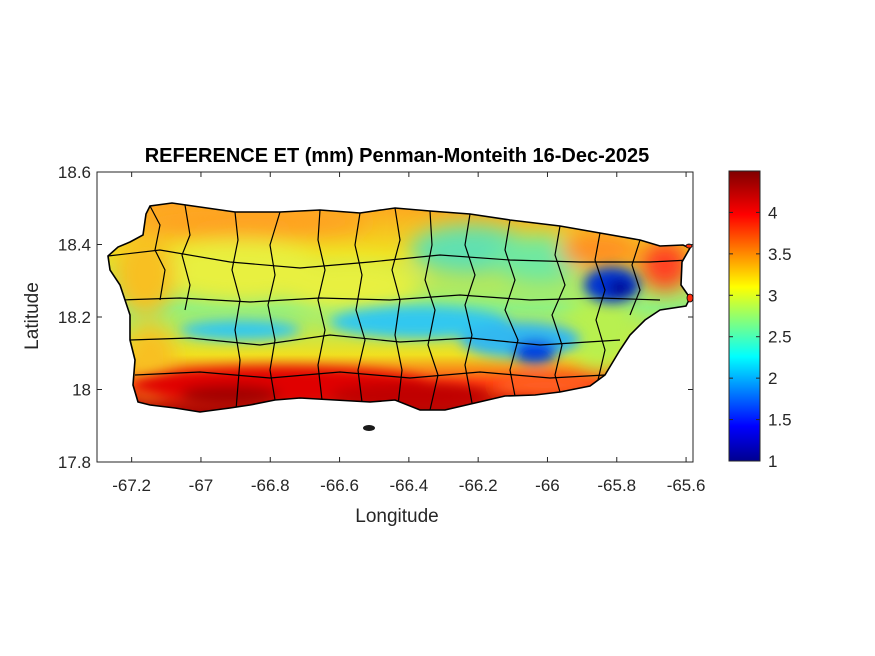  I want to click on x-tick-label: -67, so click(201, 485).